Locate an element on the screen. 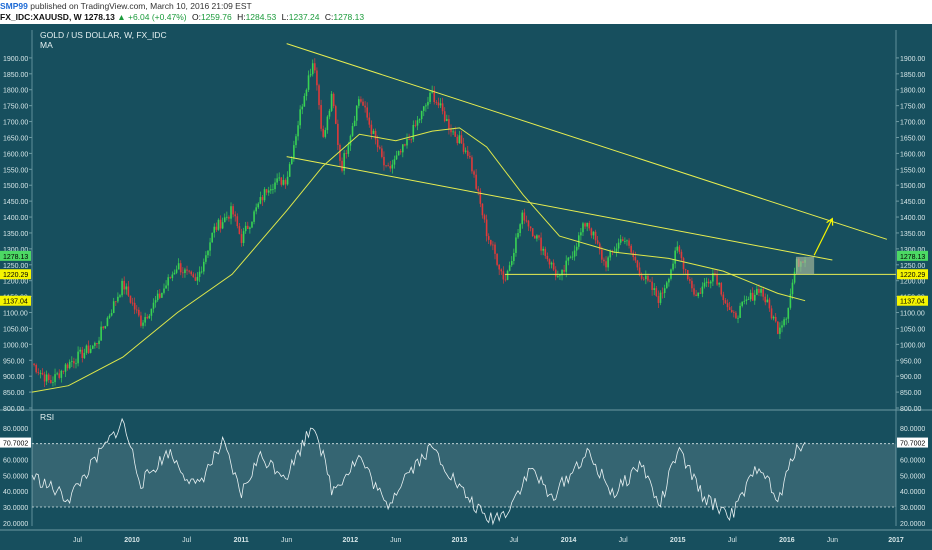  time-tick: 2017 is located at coordinates (896, 540).